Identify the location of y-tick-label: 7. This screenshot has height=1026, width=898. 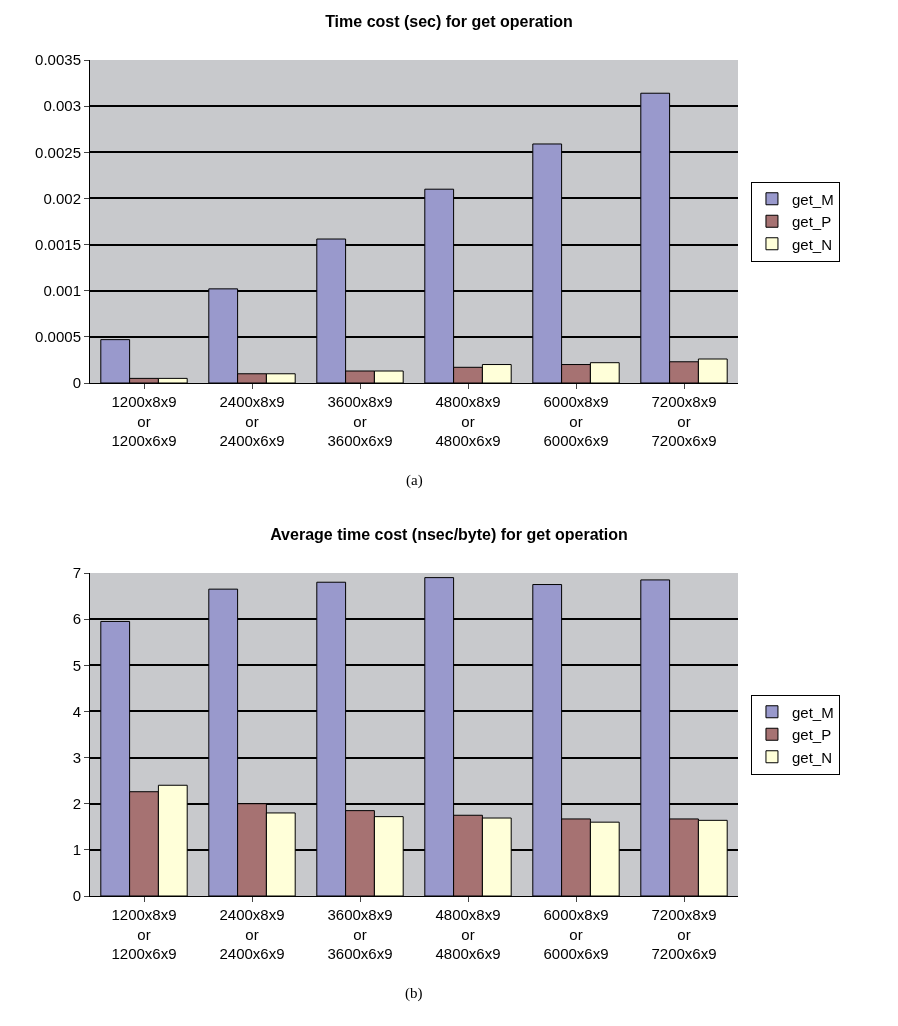
(76, 573).